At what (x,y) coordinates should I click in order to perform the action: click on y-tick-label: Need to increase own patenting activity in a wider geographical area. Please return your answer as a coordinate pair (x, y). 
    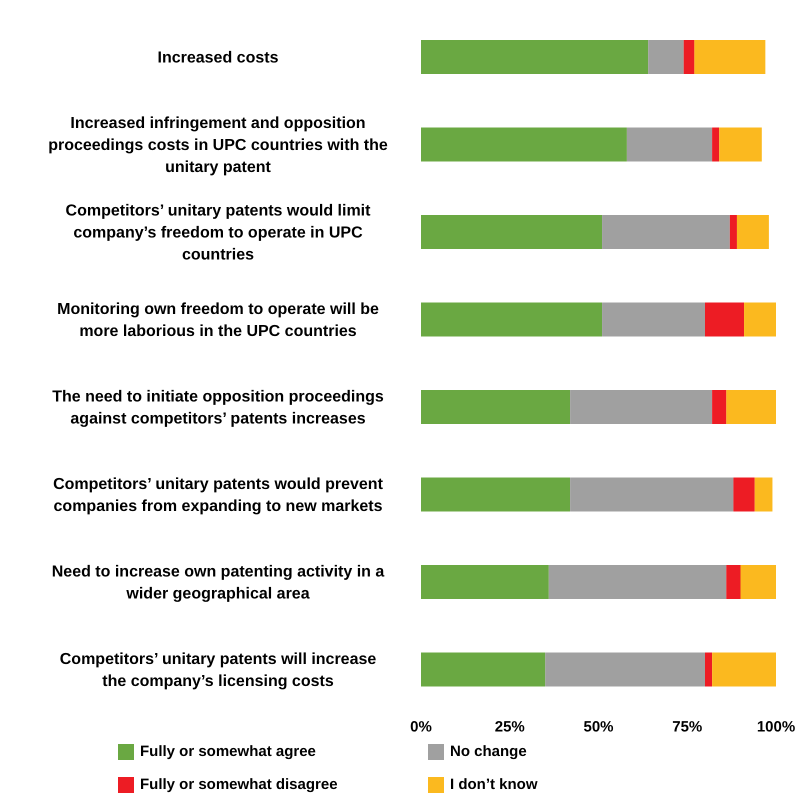
    Looking at the image, I should click on (218, 582).